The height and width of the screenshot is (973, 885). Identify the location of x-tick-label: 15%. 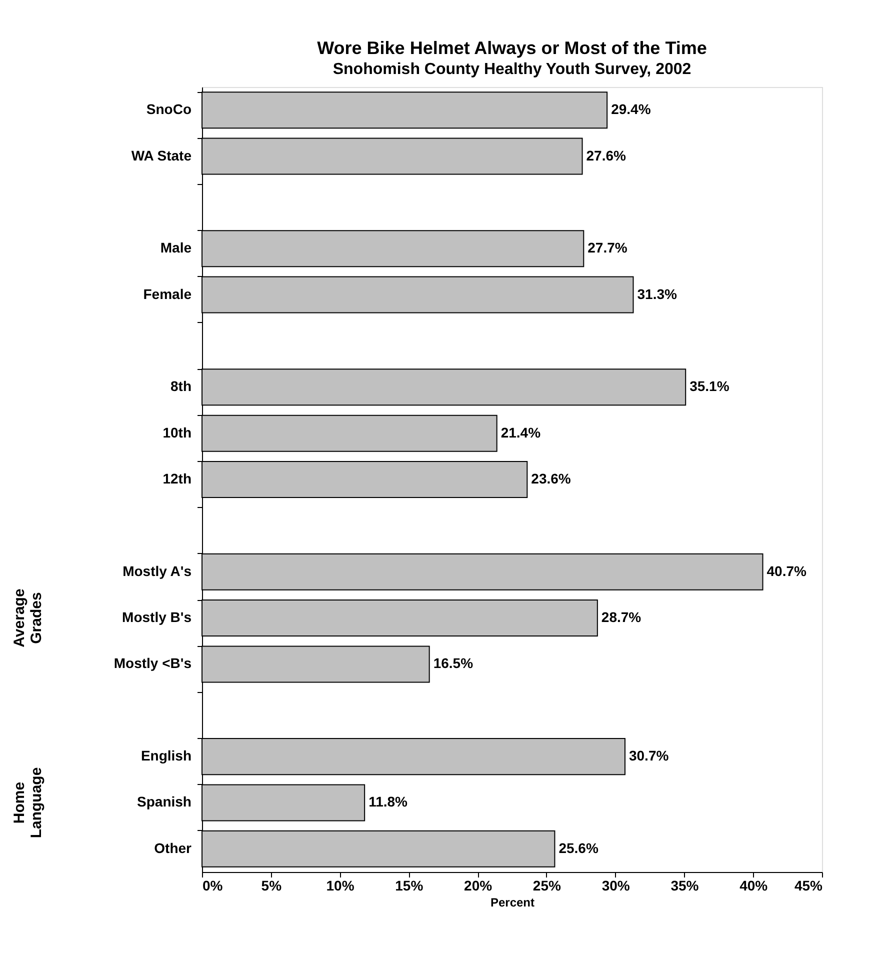
(409, 886).